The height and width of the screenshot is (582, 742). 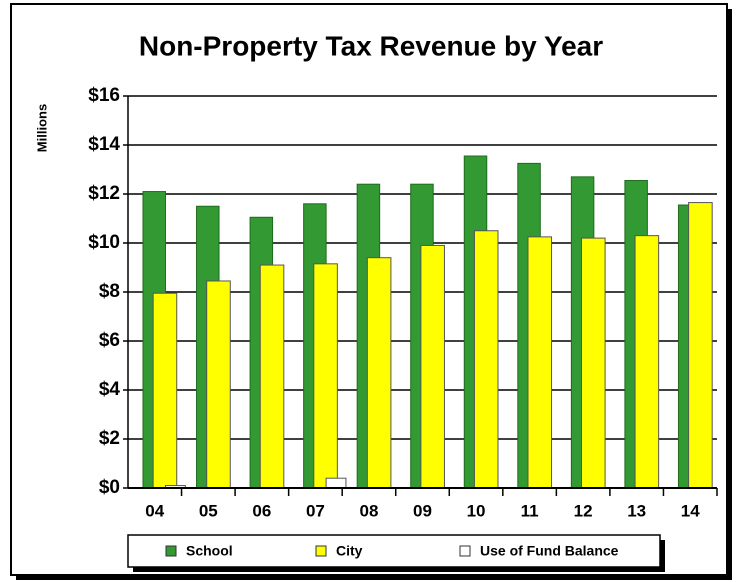 What do you see at coordinates (104, 242) in the screenshot?
I see `y-tick-label: $10` at bounding box center [104, 242].